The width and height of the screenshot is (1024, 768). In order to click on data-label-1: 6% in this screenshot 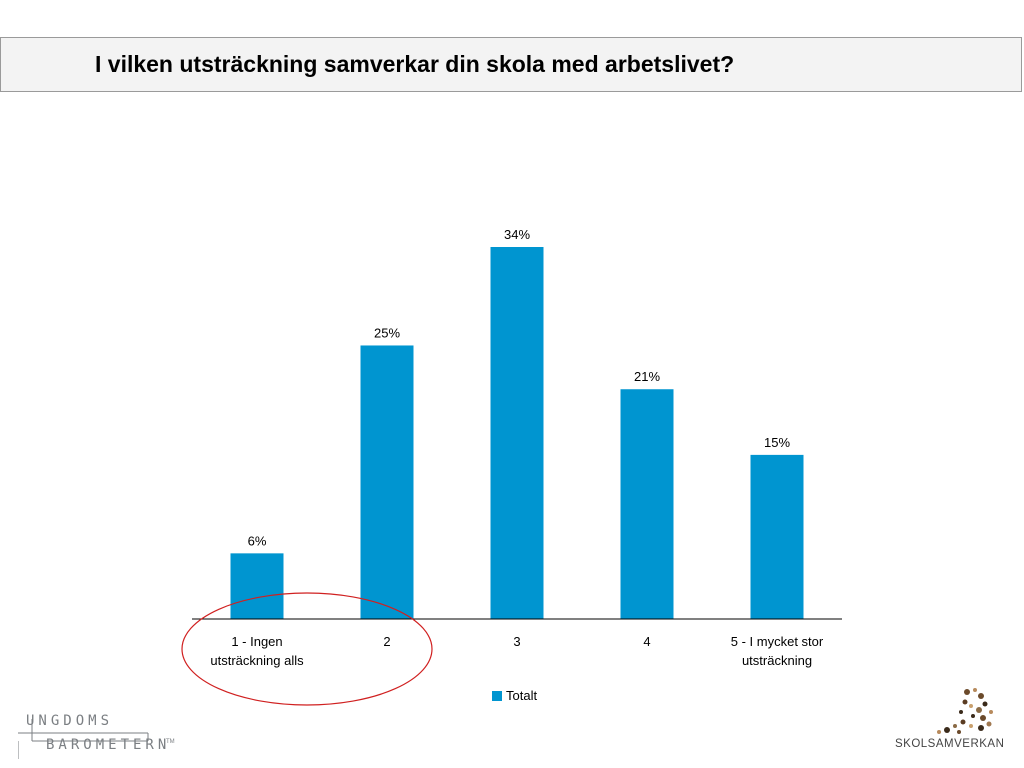, I will do `click(257, 540)`.